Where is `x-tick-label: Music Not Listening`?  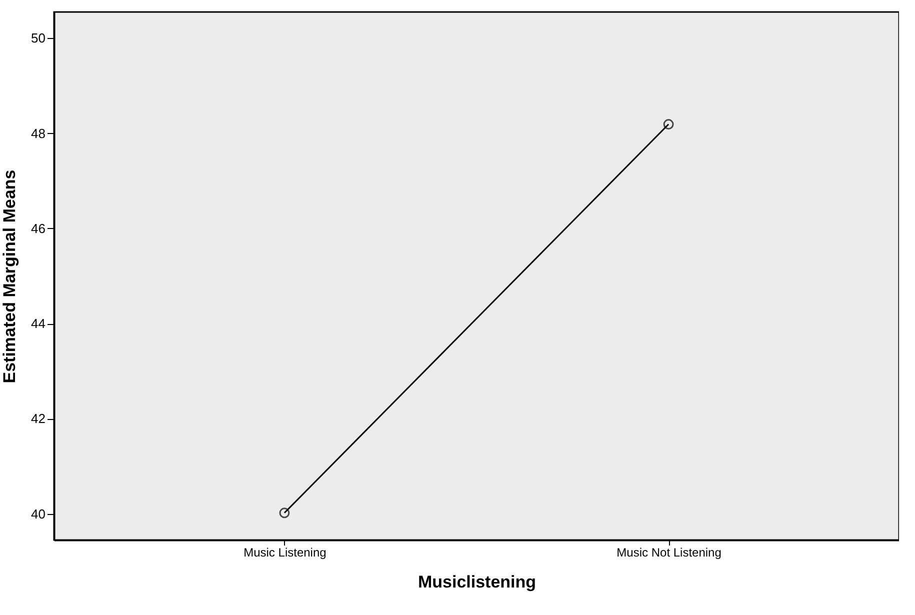 x-tick-label: Music Not Listening is located at coordinates (669, 553).